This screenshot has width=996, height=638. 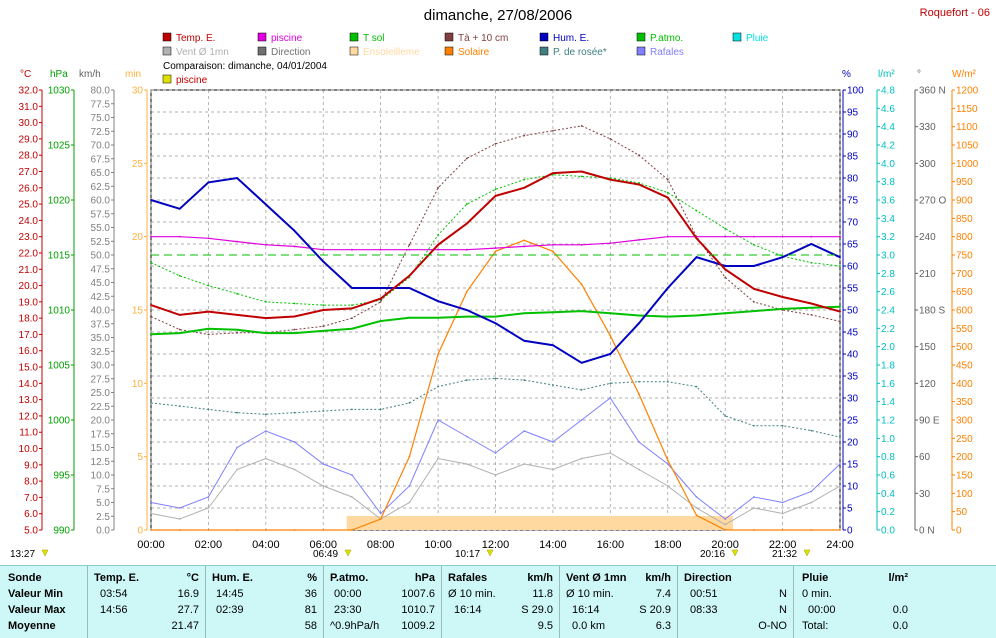 What do you see at coordinates (101, 91) in the screenshot?
I see `wind-axis-tick-label: 80.0` at bounding box center [101, 91].